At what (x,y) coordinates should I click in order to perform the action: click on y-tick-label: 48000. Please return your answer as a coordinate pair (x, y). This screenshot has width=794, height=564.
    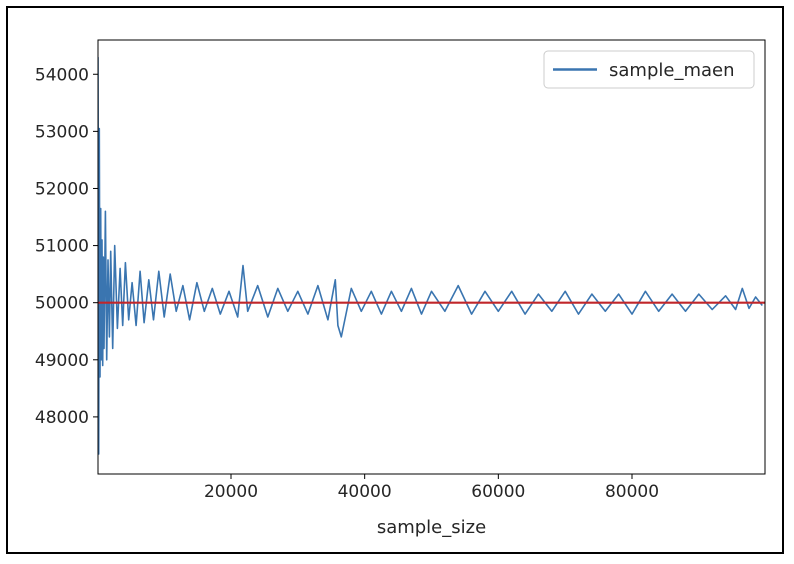
    Looking at the image, I should click on (62, 418).